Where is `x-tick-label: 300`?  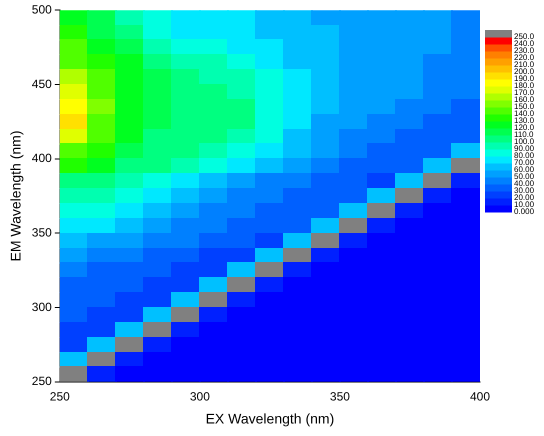
x-tick-label: 300 is located at coordinates (200, 396).